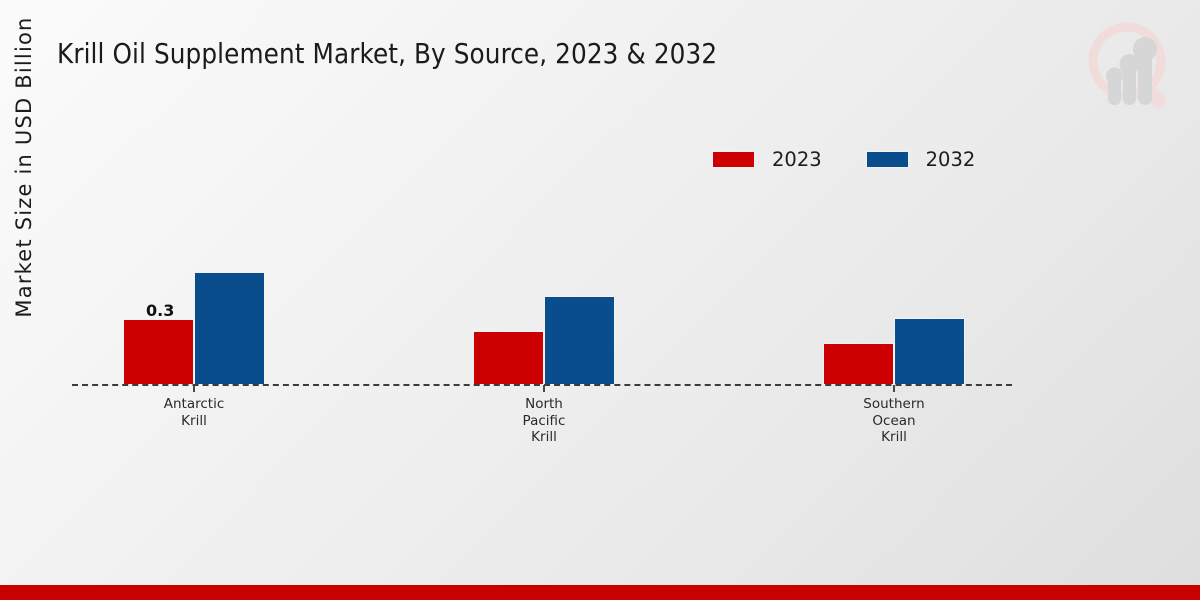 The image size is (1200, 600). What do you see at coordinates (600, 592) in the screenshot?
I see `footer-accent-band` at bounding box center [600, 592].